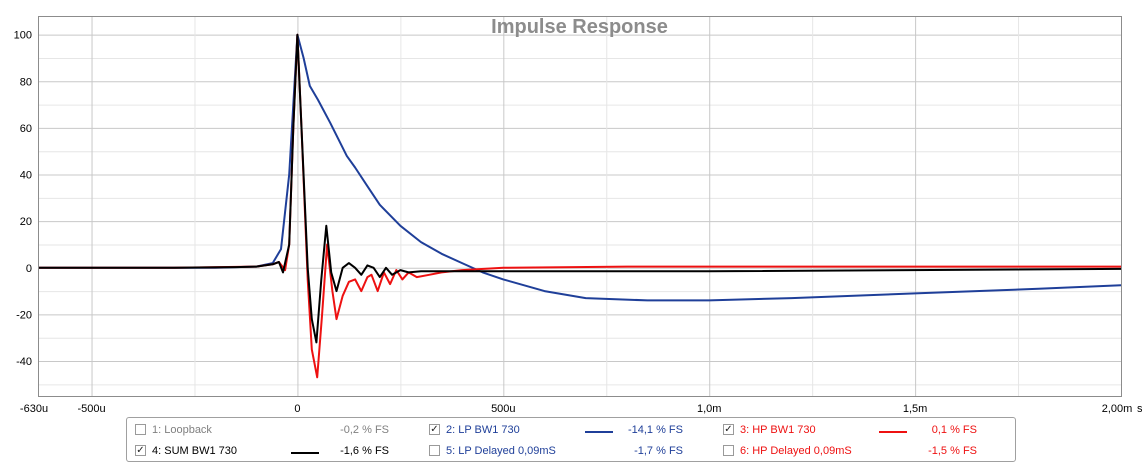 This screenshot has width=1142, height=466. What do you see at coordinates (24, 315) in the screenshot?
I see `y-tick-label: -20` at bounding box center [24, 315].